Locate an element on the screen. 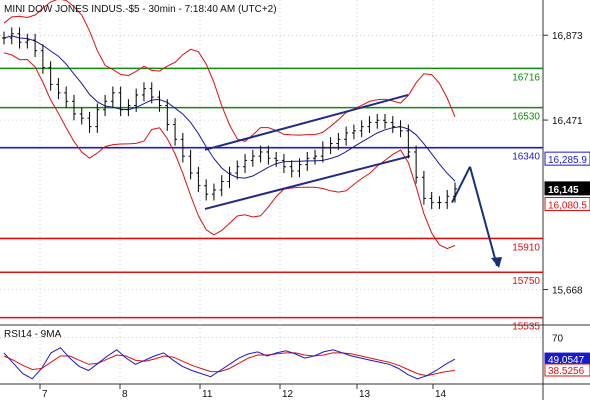 This screenshot has width=590, height=405. forecast-arrow-down is located at coordinates (483, 216).